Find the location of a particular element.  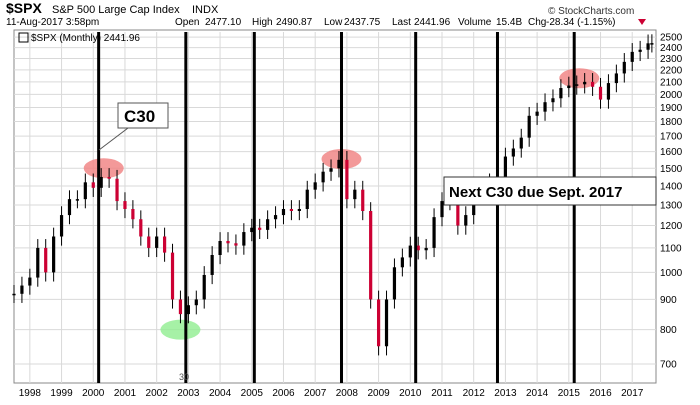

x-tick-label: 2004 is located at coordinates (220, 393).